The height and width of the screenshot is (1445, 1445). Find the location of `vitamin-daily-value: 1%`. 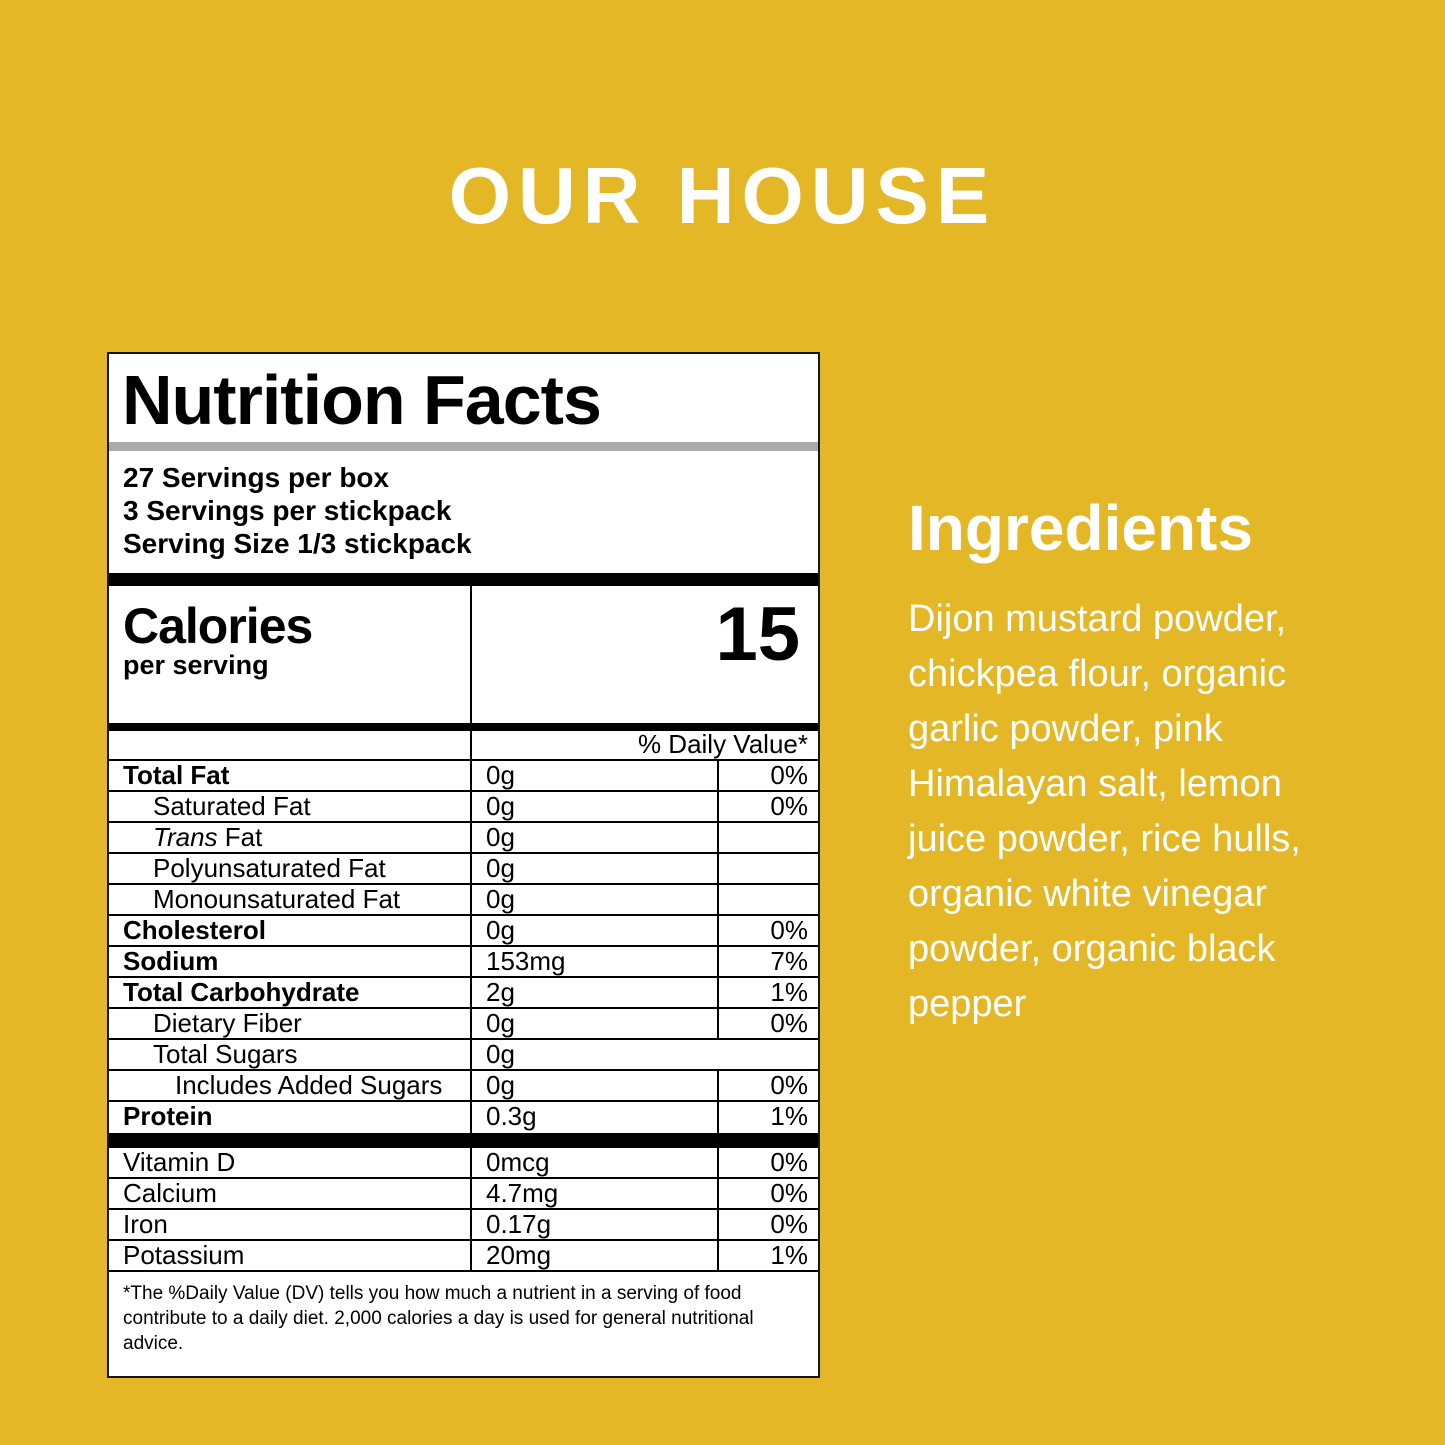

vitamin-daily-value: 1% is located at coordinates (767, 1255).